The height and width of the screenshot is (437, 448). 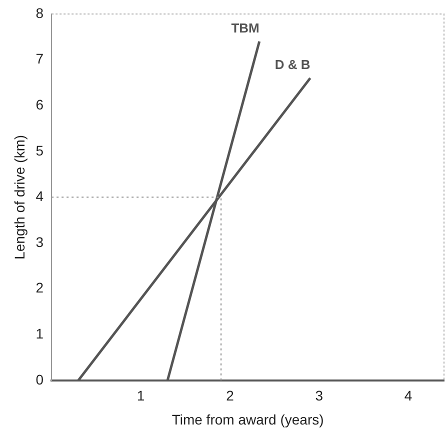 I want to click on x-axis-title: Time from award (years), so click(x=248, y=419).